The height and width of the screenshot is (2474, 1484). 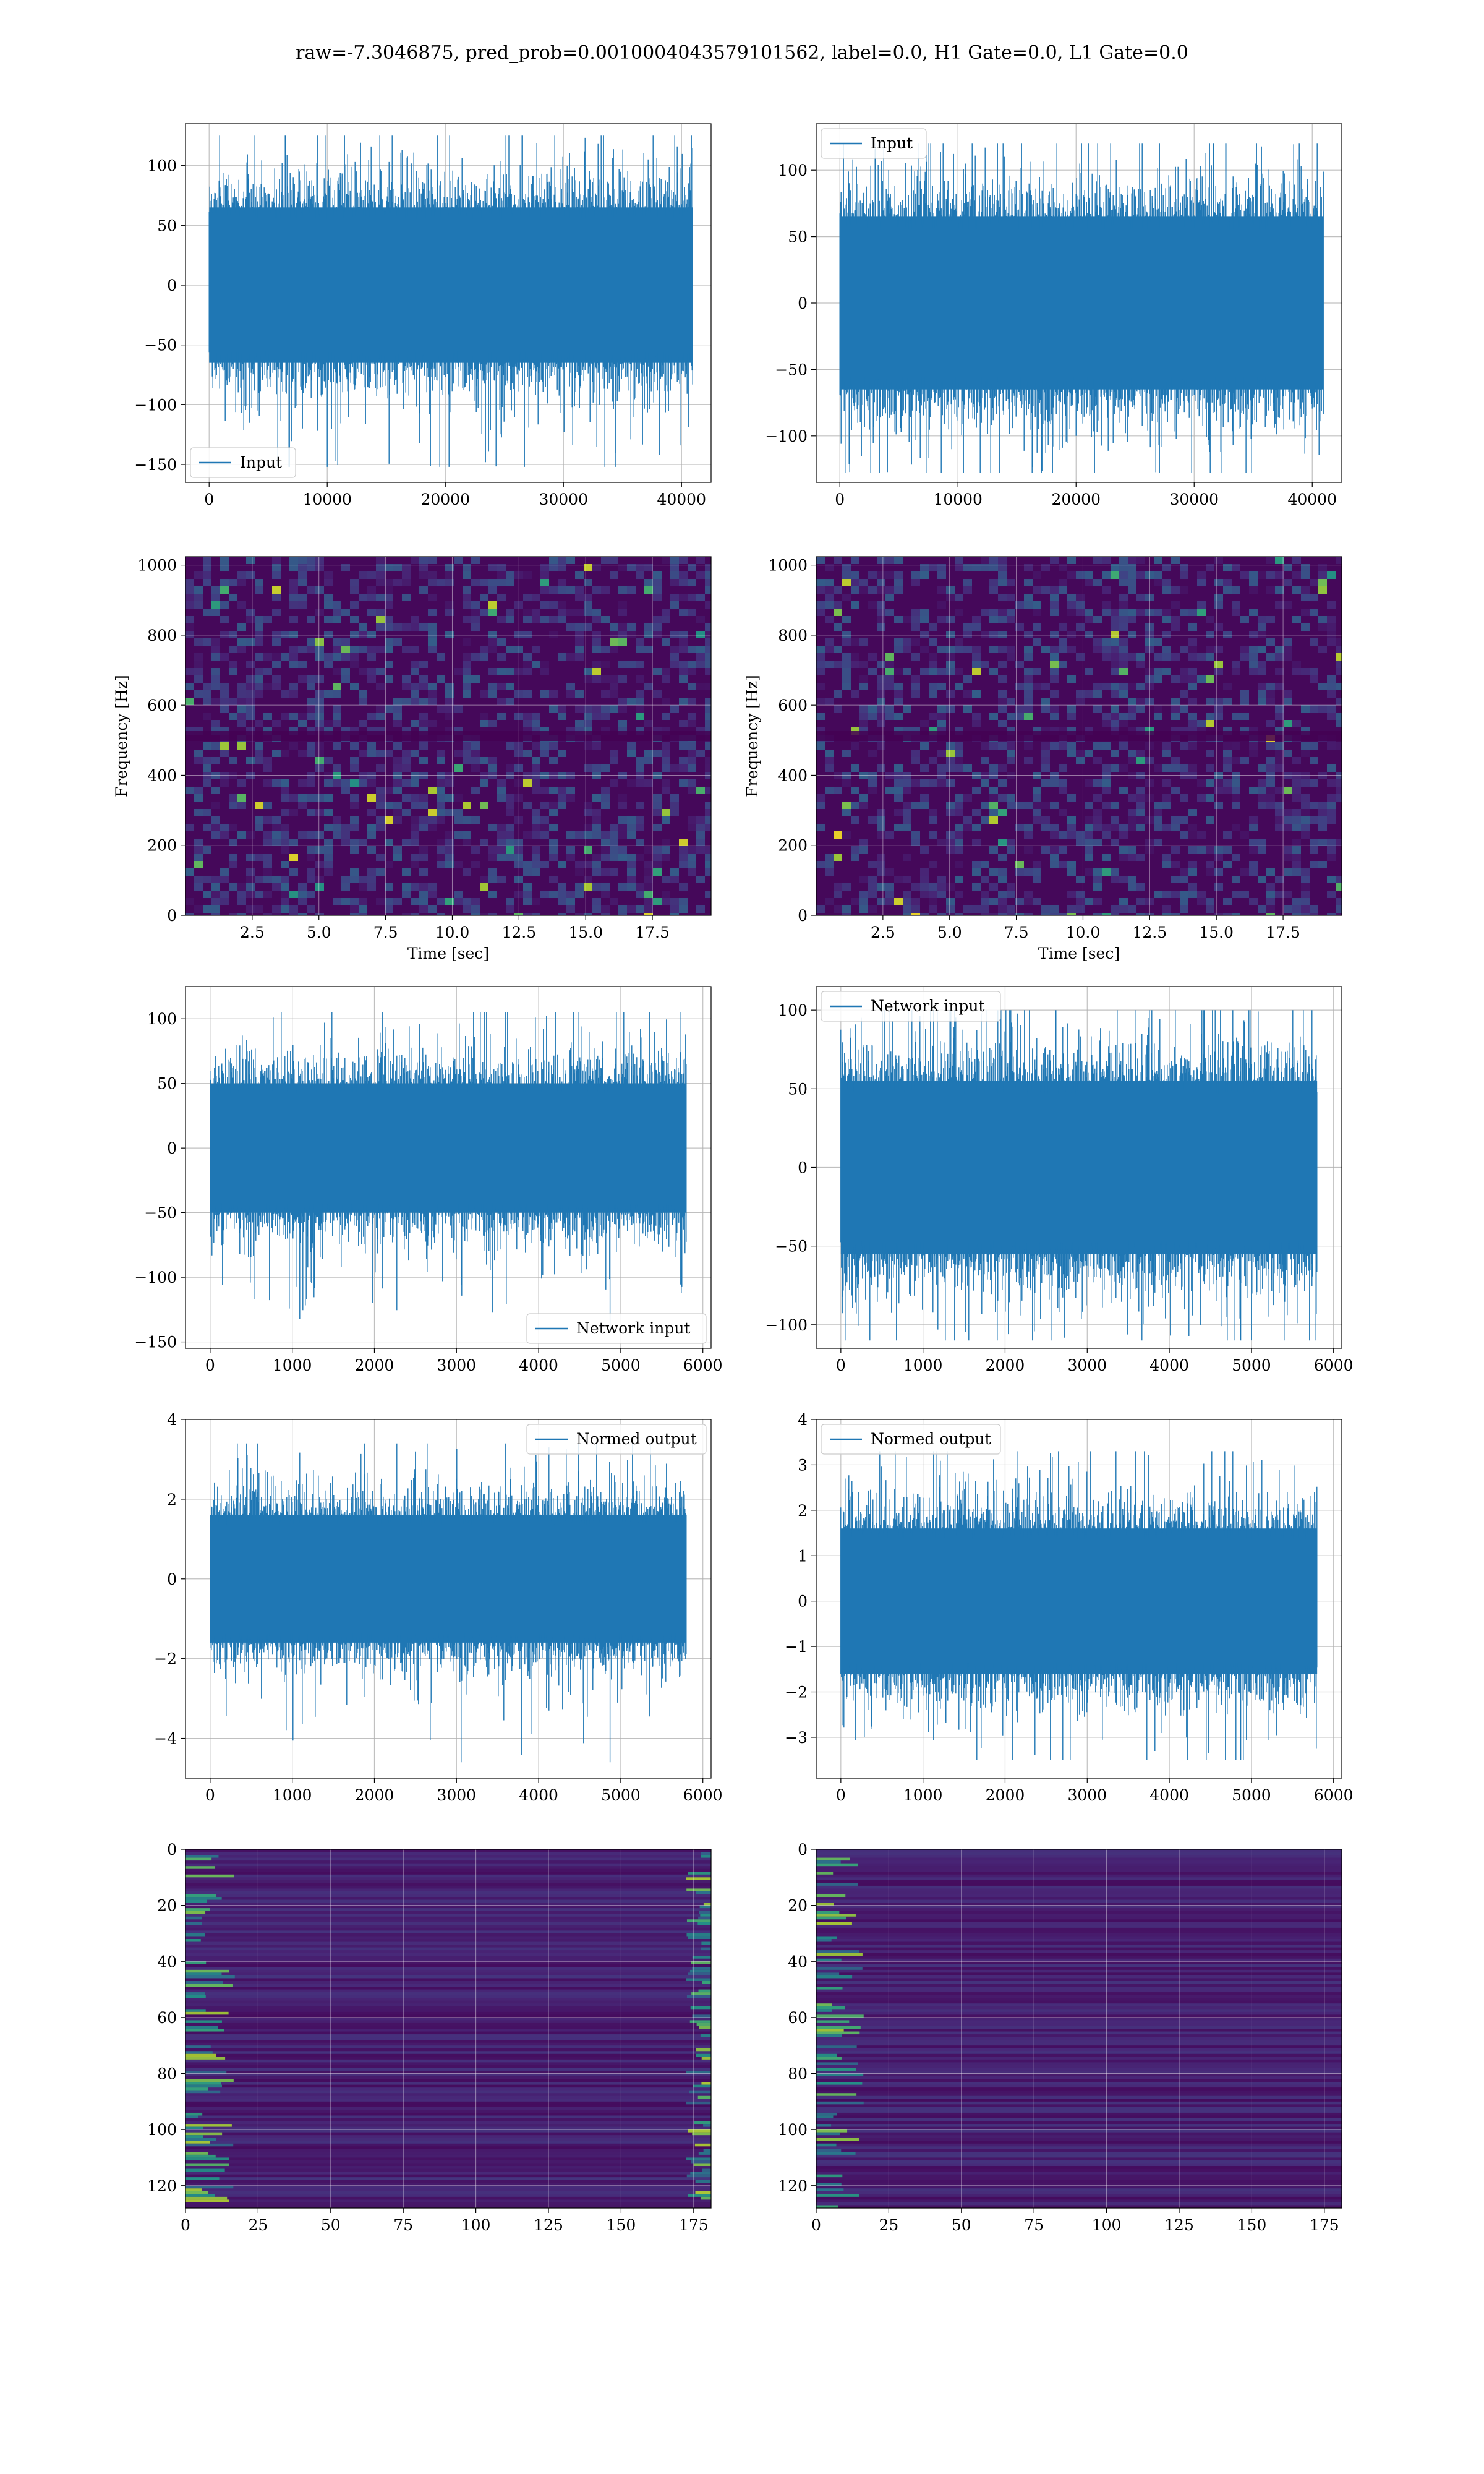 What do you see at coordinates (798, 237) in the screenshot?
I see `y-tick-label: 50` at bounding box center [798, 237].